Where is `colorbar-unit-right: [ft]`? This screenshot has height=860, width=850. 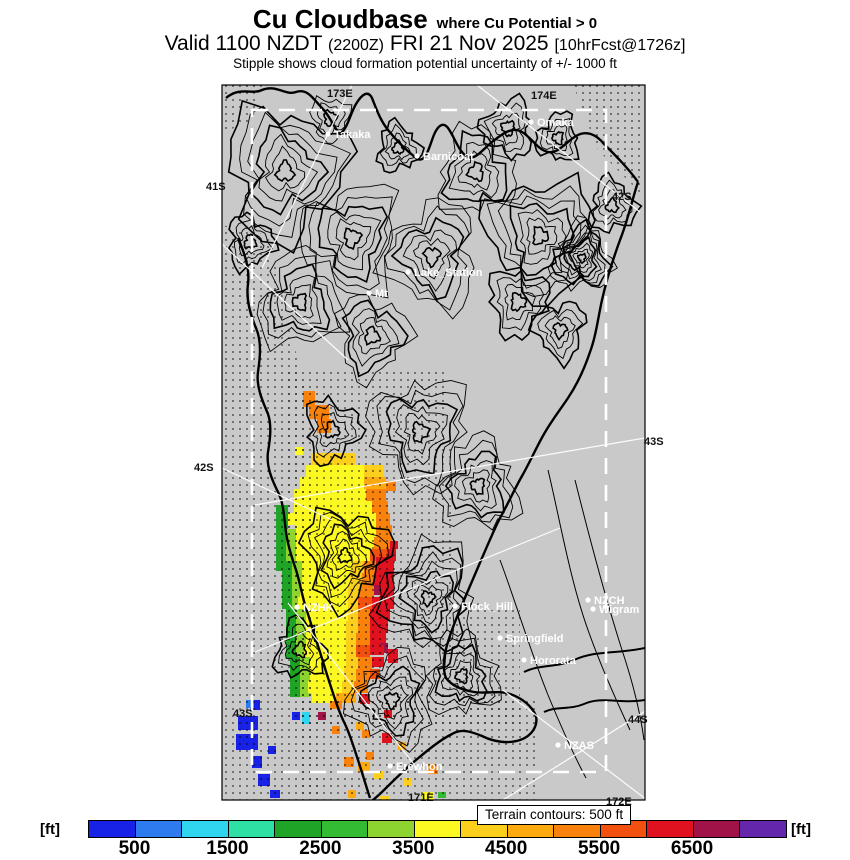 colorbar-unit-right: [ft] is located at coordinates (801, 829).